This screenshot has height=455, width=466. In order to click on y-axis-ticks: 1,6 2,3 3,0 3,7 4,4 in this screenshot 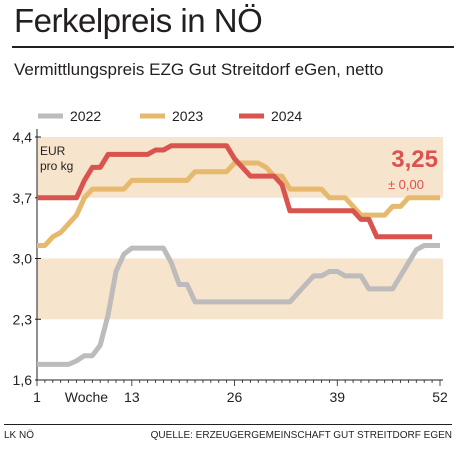, I will do `click(27, 258)`.